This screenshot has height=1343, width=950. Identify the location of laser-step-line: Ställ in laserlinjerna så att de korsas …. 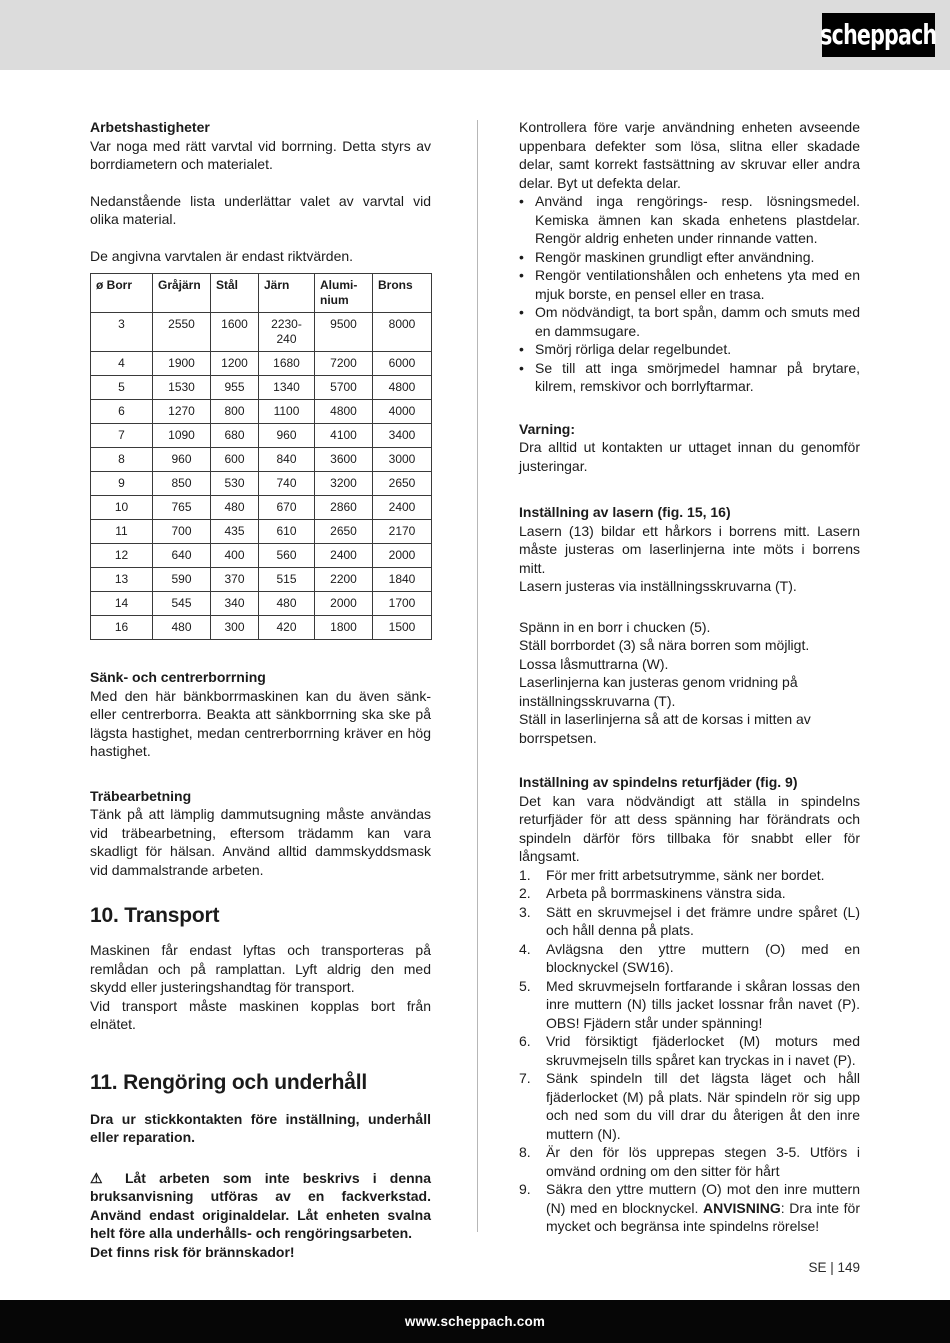
(665, 728).